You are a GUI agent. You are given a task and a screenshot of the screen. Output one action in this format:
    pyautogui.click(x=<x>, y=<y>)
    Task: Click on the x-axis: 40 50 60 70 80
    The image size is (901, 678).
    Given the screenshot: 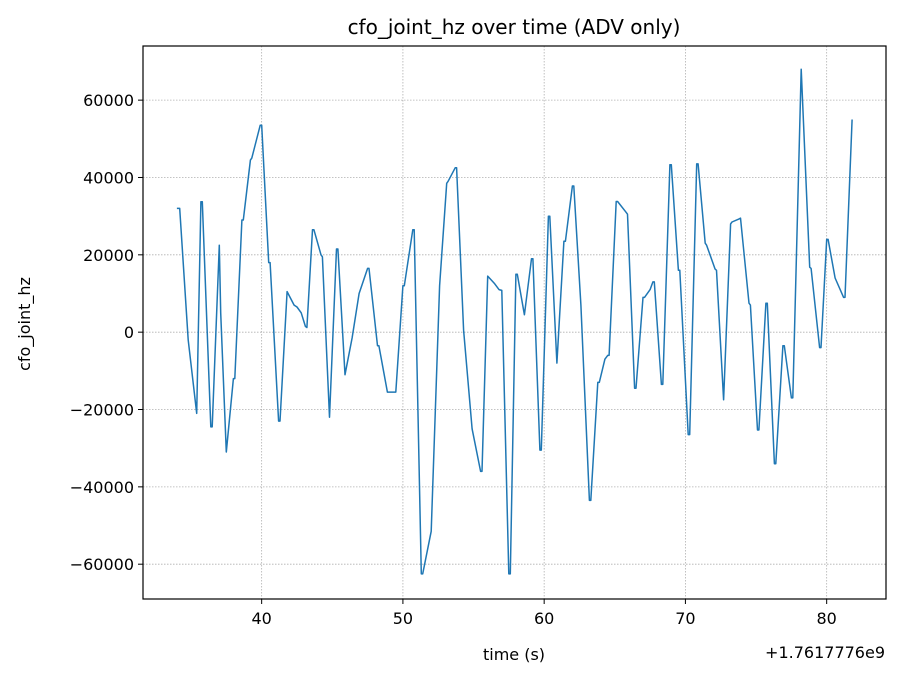 What is the action you would take?
    pyautogui.click(x=544, y=613)
    